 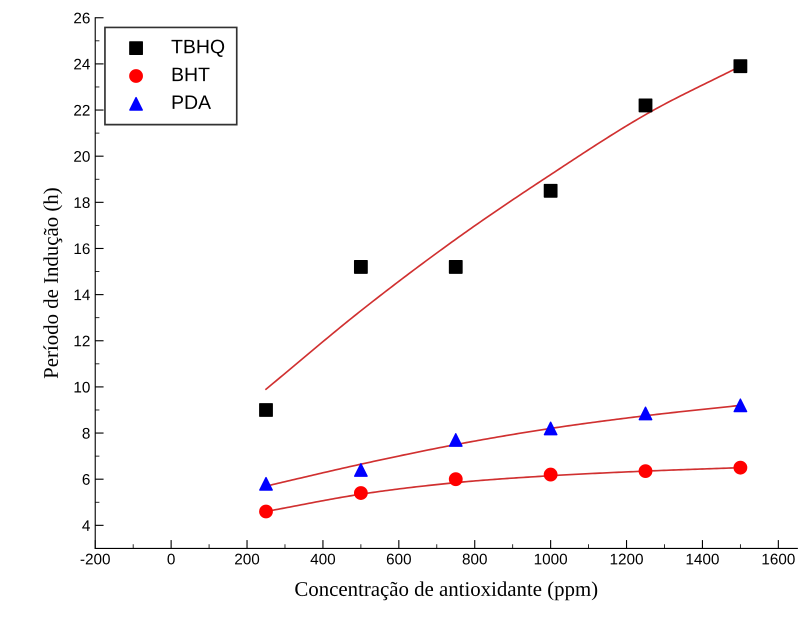 What do you see at coordinates (474, 559) in the screenshot?
I see `x-tick-label: 800` at bounding box center [474, 559].